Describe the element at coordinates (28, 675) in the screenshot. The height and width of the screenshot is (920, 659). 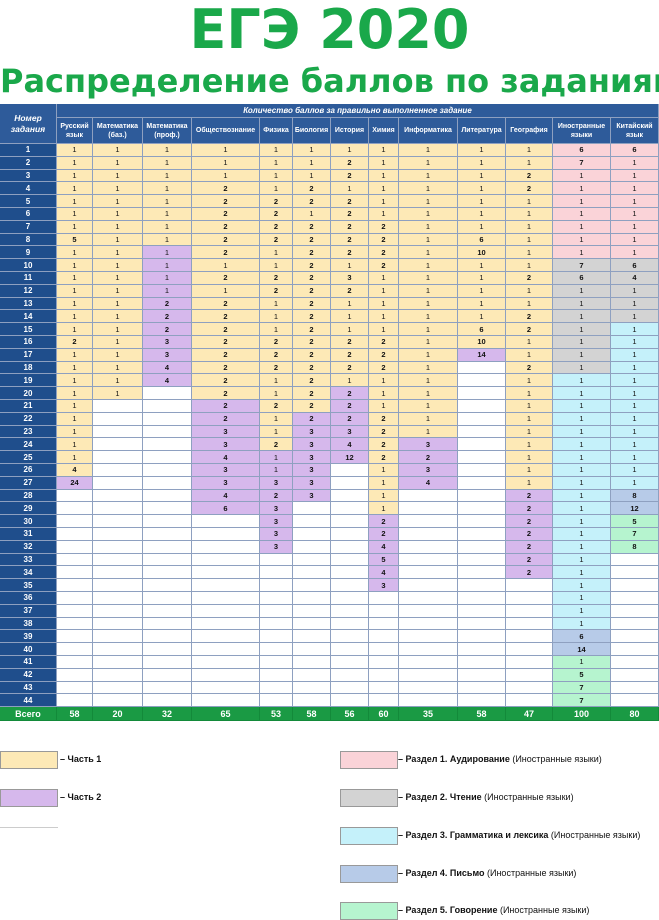
I see `task-number: 42` at that location.